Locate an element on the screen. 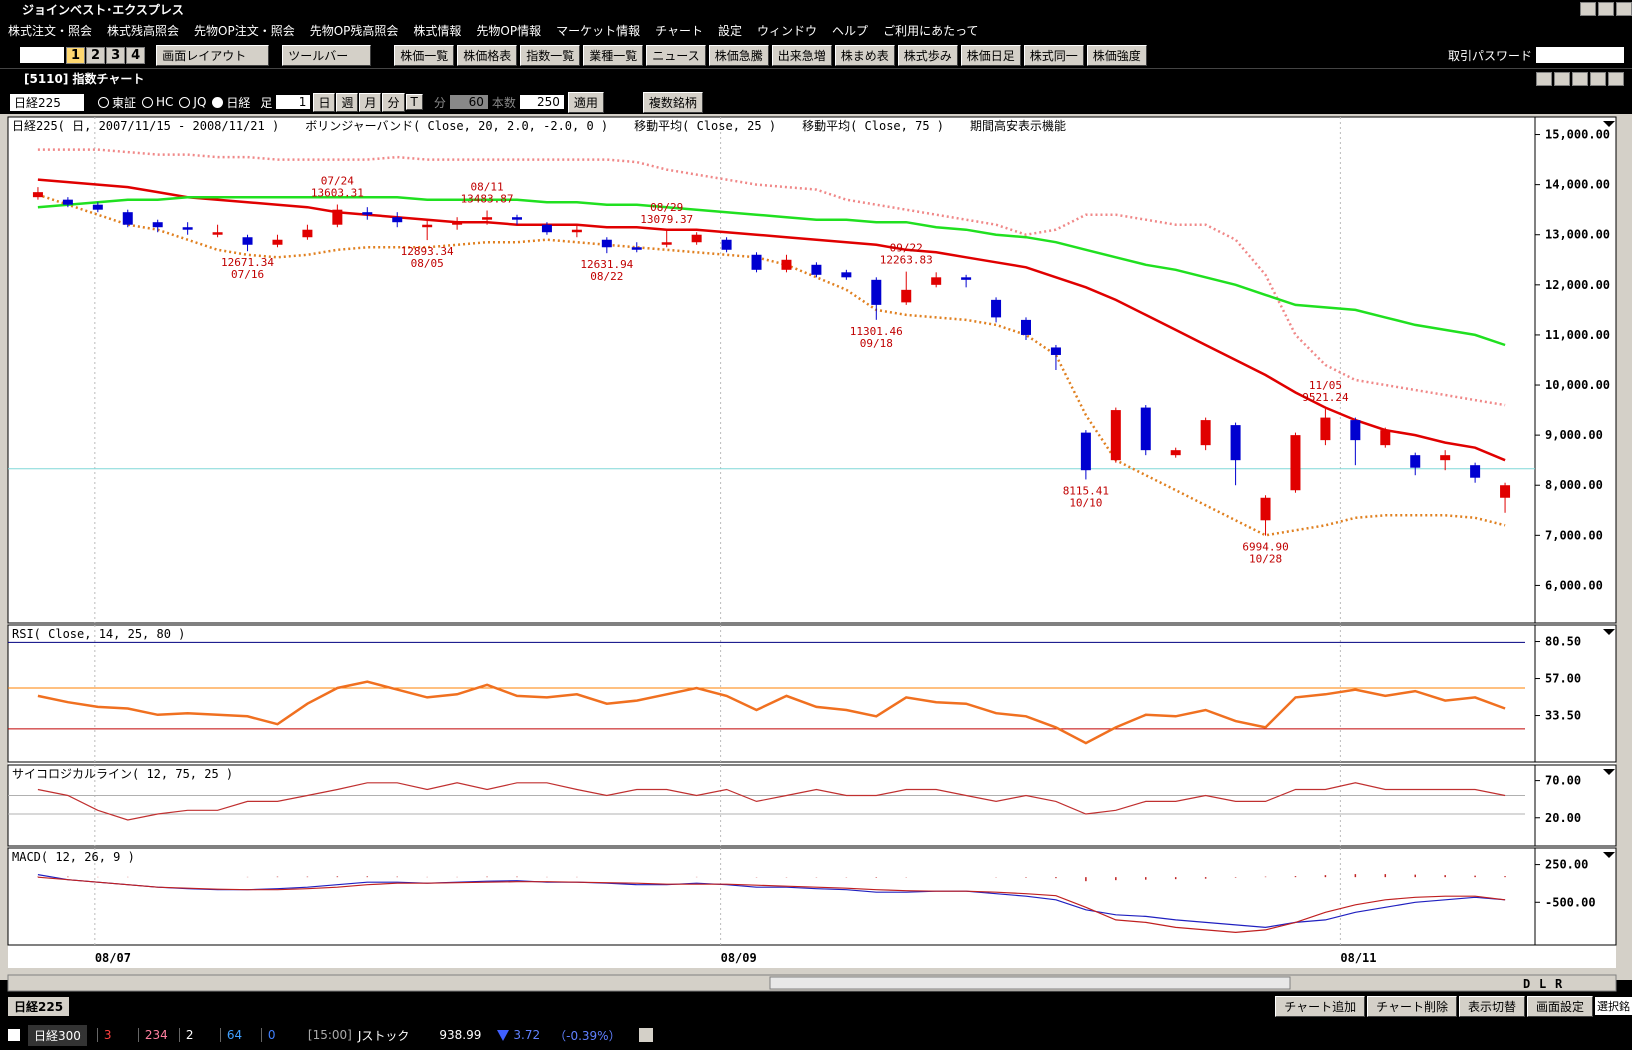 This screenshot has width=1632, height=1050. status-count: 234 is located at coordinates (158, 1035).